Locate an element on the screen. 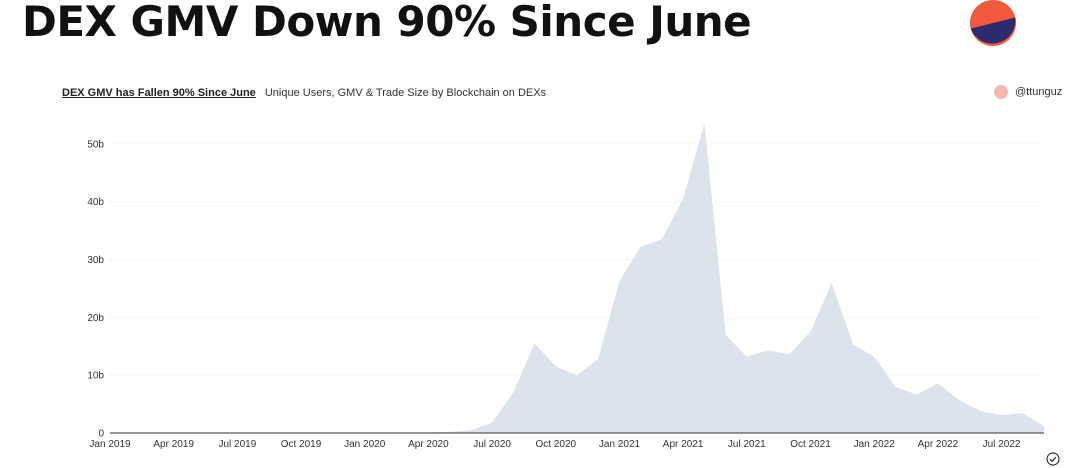  check-mark is located at coordinates (1053, 459).